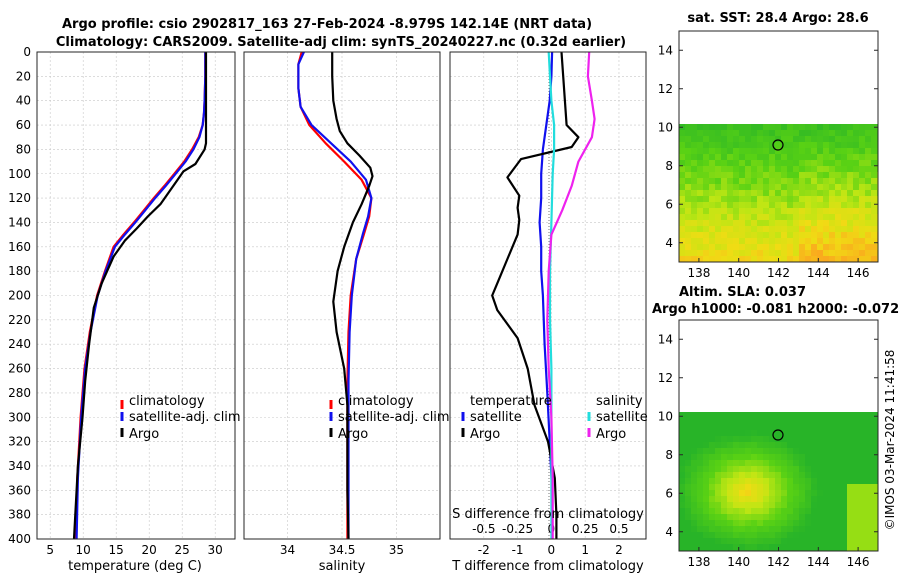 Image resolution: width=900 pixels, height=580 pixels. What do you see at coordinates (551, 295) in the screenshot?
I see `series-line-s-satellite` at bounding box center [551, 295].